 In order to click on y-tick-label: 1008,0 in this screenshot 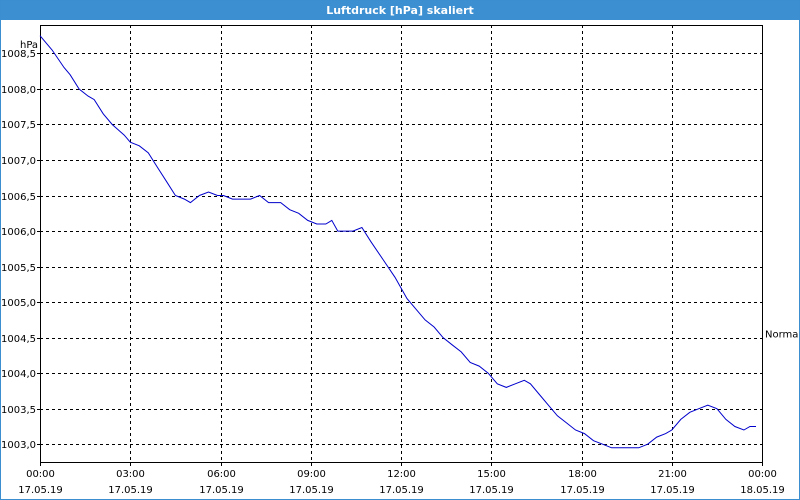, I will do `click(18, 90)`.